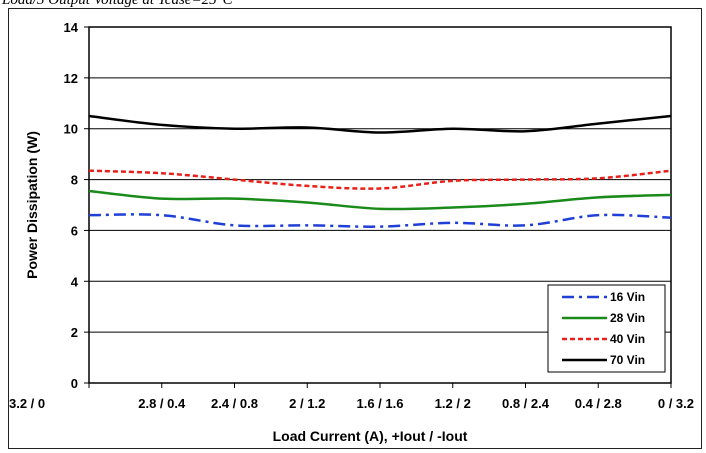 Image resolution: width=706 pixels, height=453 pixels. I want to click on legend-label: 40 Vin, so click(627, 339).